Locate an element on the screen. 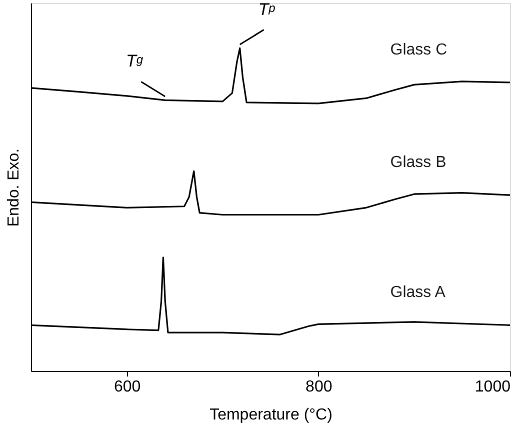  x-tick-label: 600 is located at coordinates (127, 387).